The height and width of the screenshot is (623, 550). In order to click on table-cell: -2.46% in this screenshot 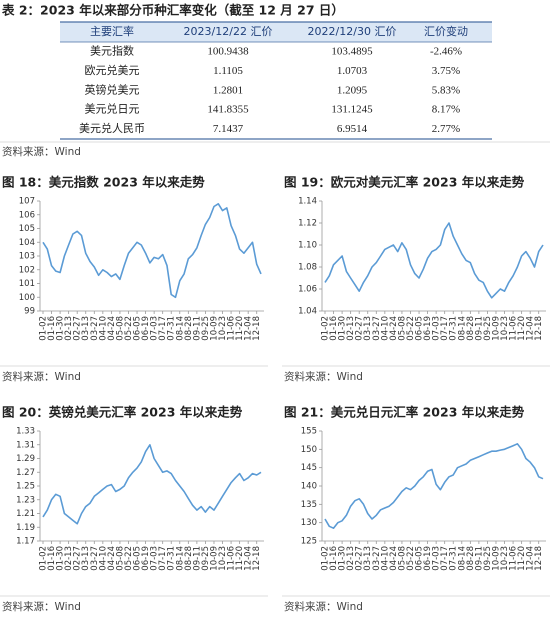, I will do `click(446, 52)`.